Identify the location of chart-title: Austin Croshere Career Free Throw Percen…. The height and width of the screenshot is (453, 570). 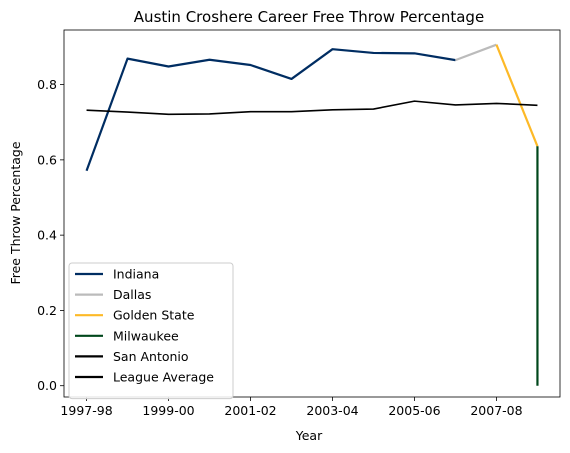
(309, 17).